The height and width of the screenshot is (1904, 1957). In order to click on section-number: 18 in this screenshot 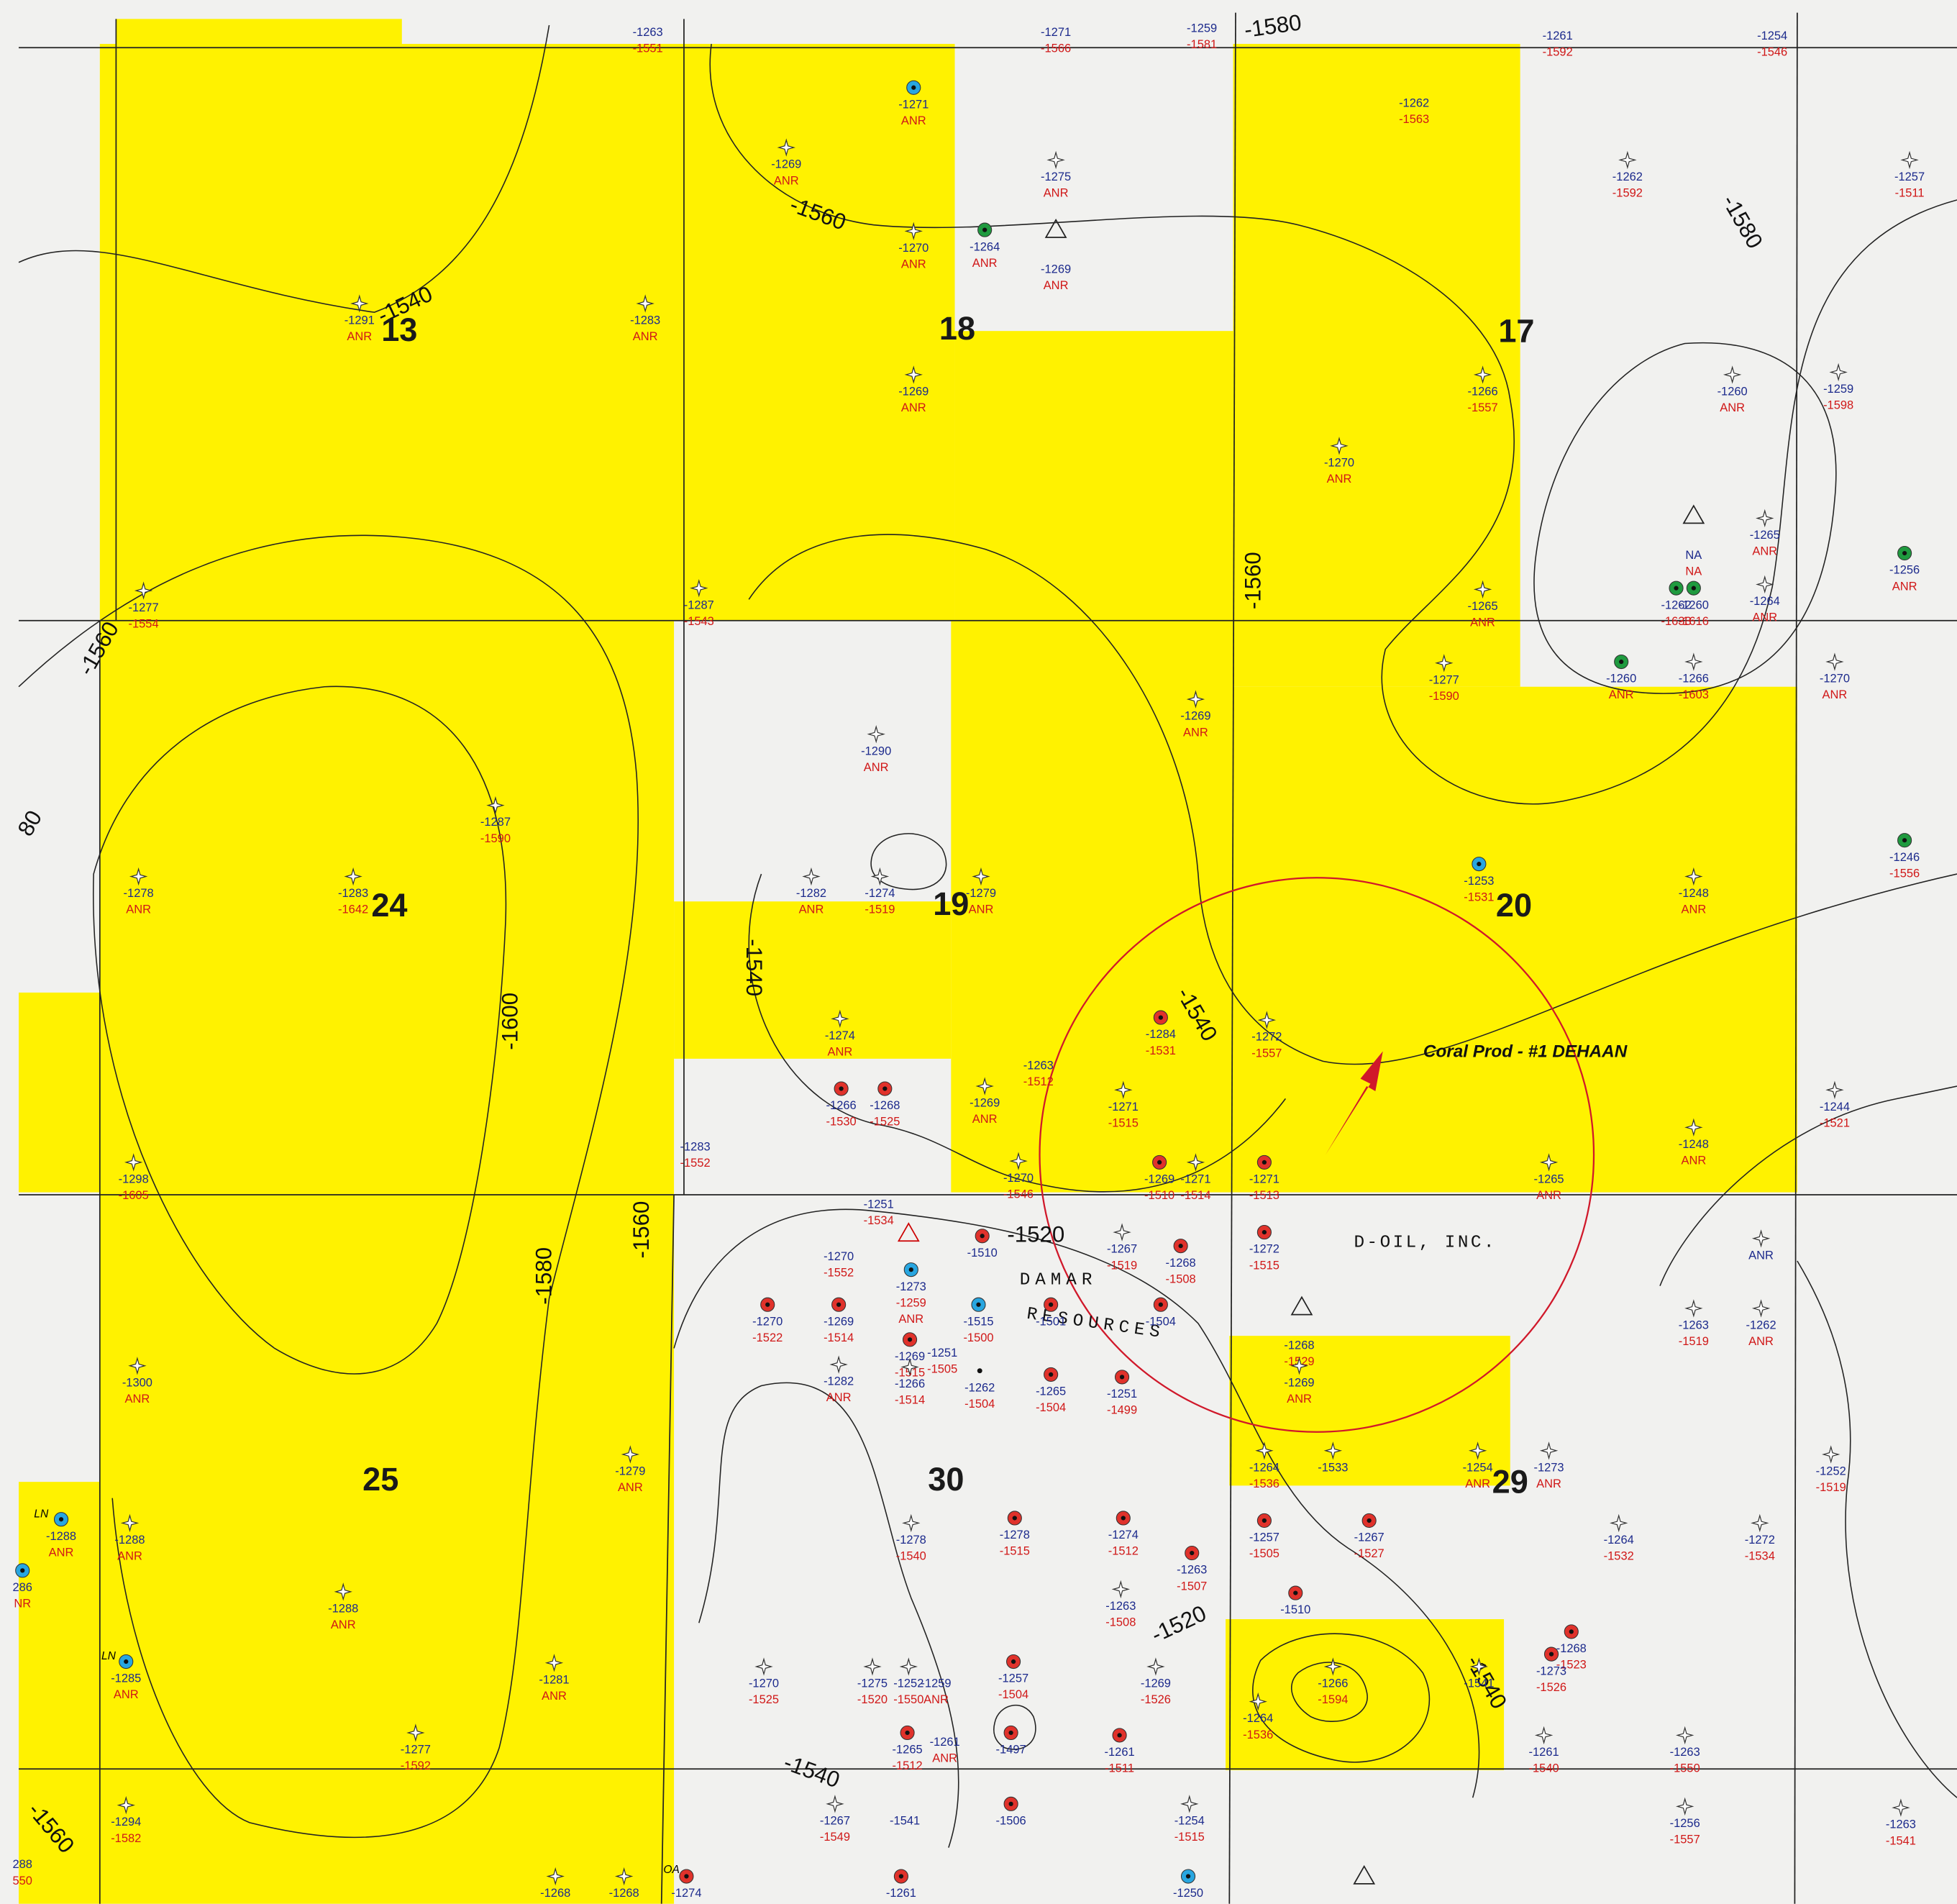, I will do `click(957, 328)`.